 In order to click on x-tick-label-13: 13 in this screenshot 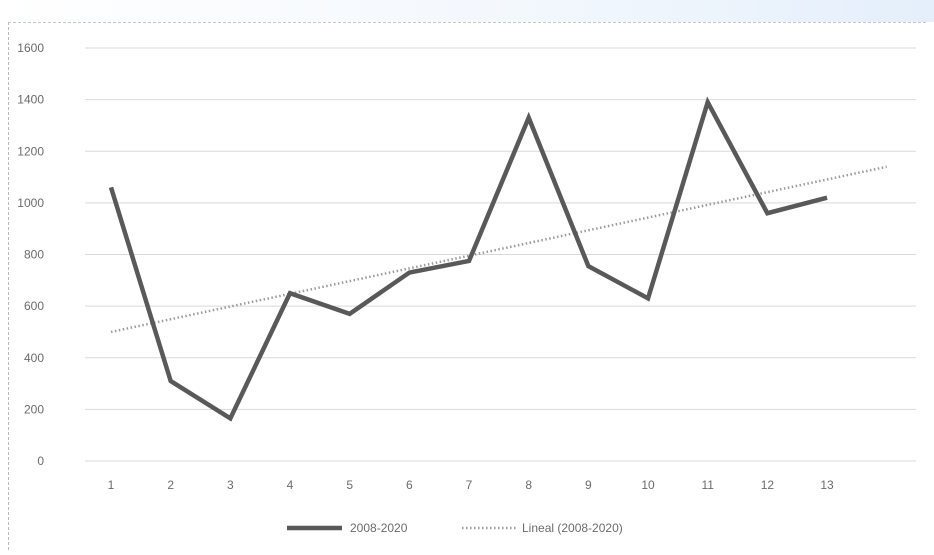, I will do `click(827, 485)`.